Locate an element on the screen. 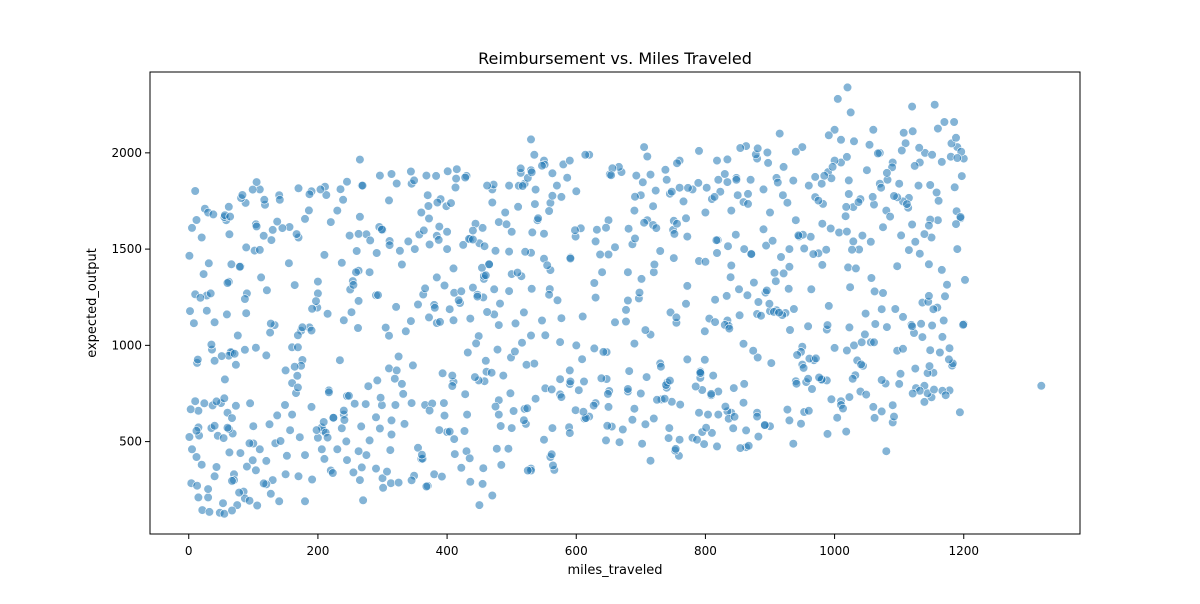 This screenshot has width=1200, height=604. x-tick-label: 0 is located at coordinates (189, 551).